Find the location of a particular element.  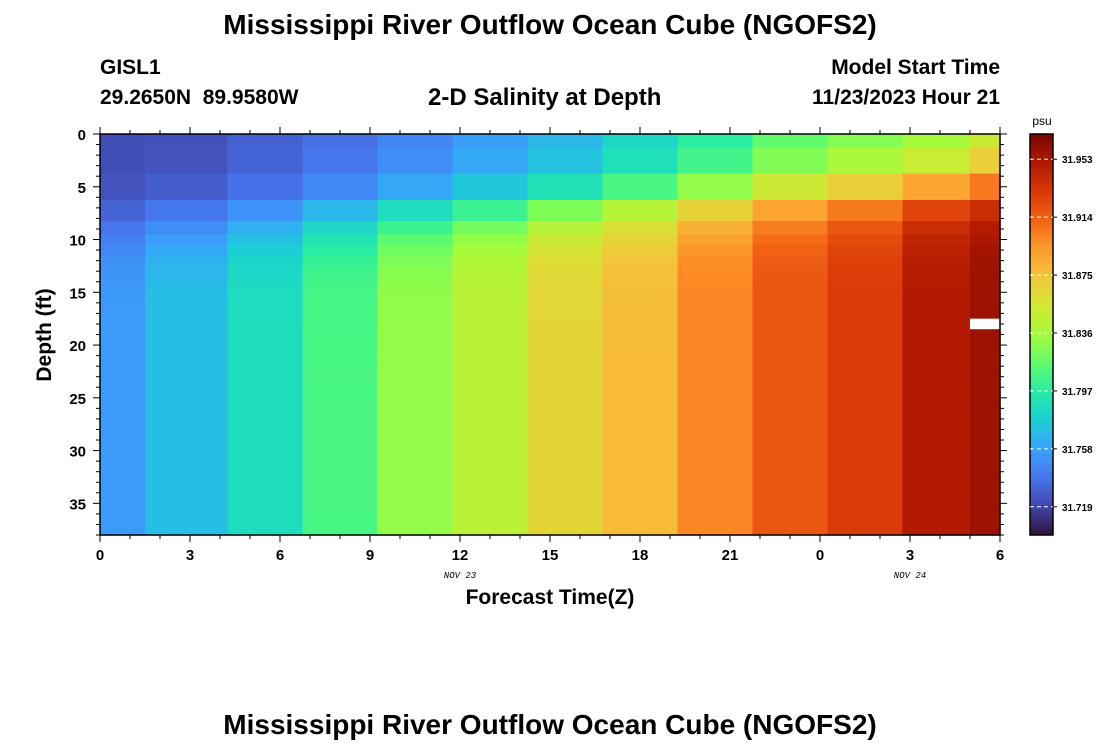

y-tick-label: 5 is located at coordinates (82, 188).